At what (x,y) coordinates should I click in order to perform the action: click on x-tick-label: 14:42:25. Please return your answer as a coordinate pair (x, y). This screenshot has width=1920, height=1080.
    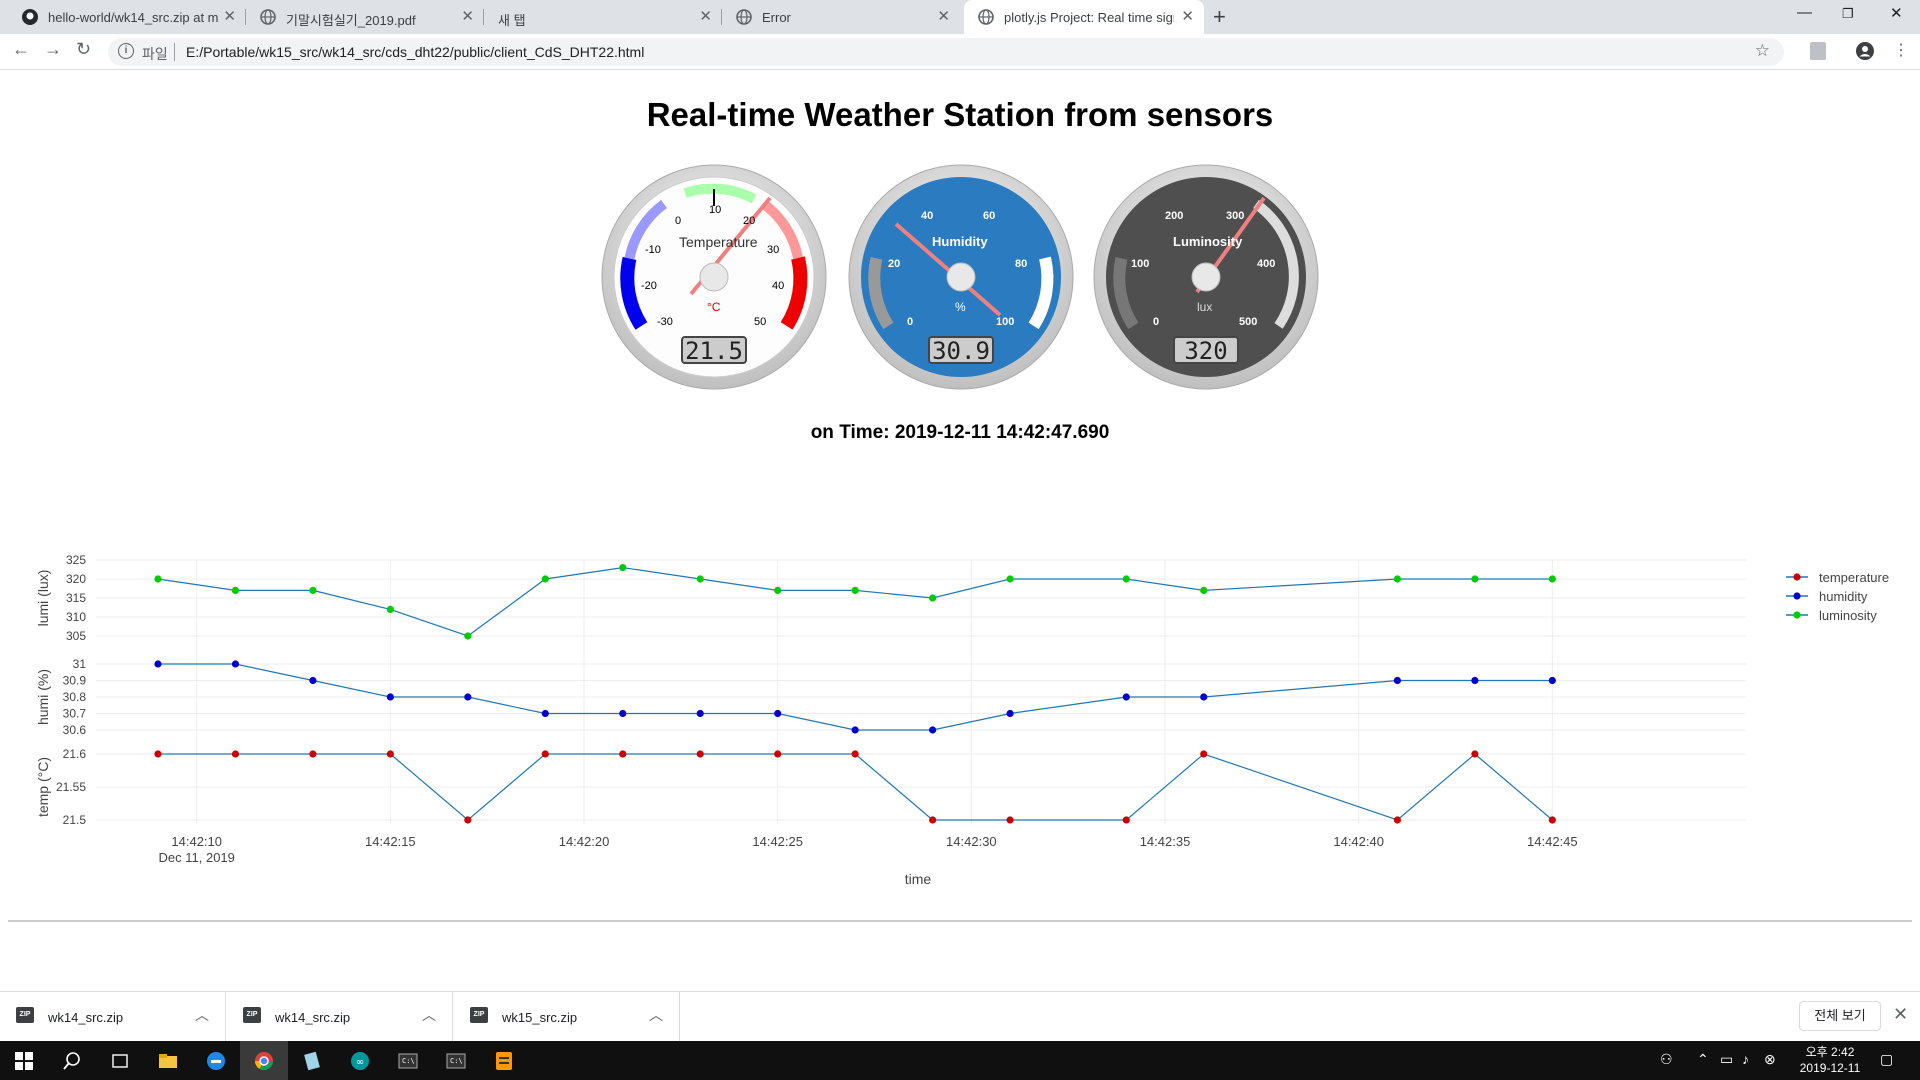
    Looking at the image, I should click on (777, 841).